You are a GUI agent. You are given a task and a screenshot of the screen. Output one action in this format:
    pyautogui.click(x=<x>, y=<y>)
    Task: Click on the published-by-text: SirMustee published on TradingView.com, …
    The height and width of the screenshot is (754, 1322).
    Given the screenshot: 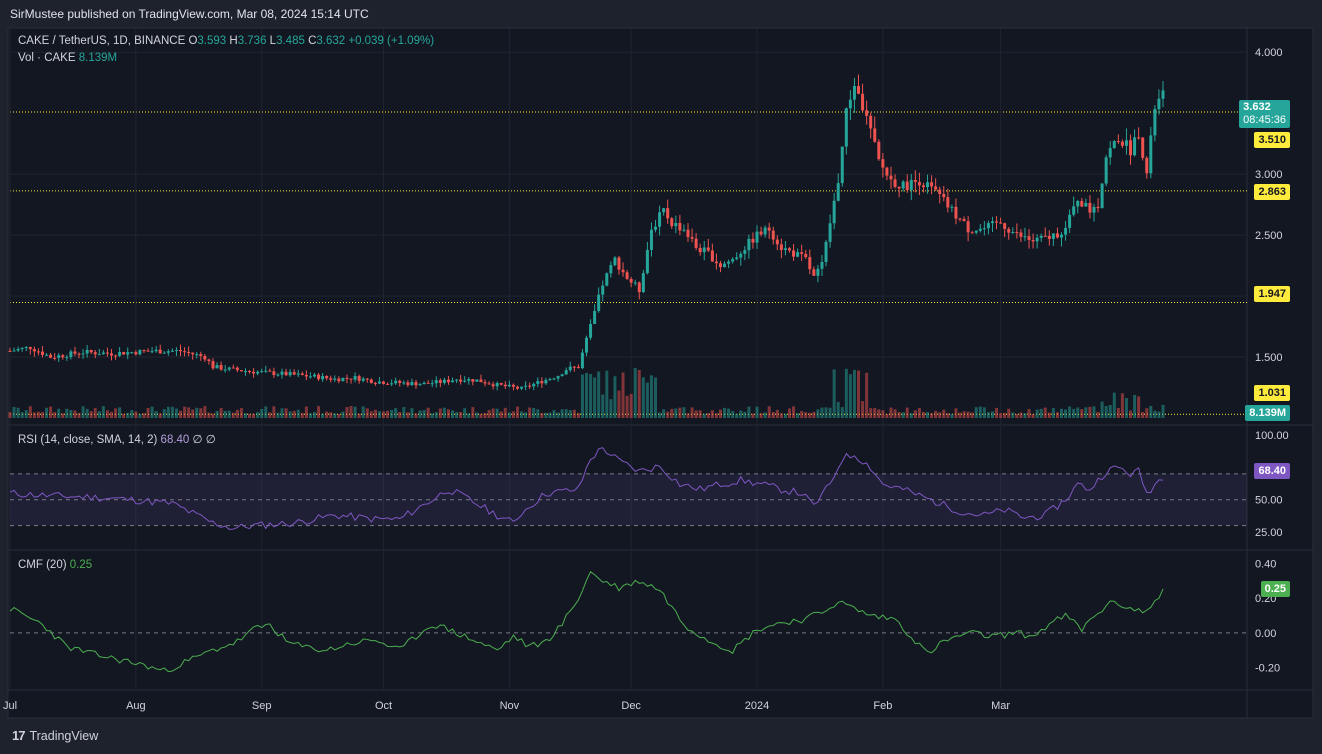 What is the action you would take?
    pyautogui.click(x=189, y=14)
    